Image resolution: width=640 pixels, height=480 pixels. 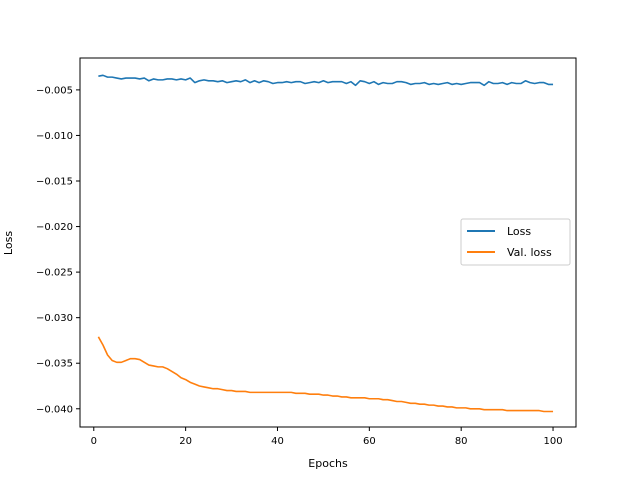 I want to click on x-axis-label: Epochs, so click(x=328, y=463).